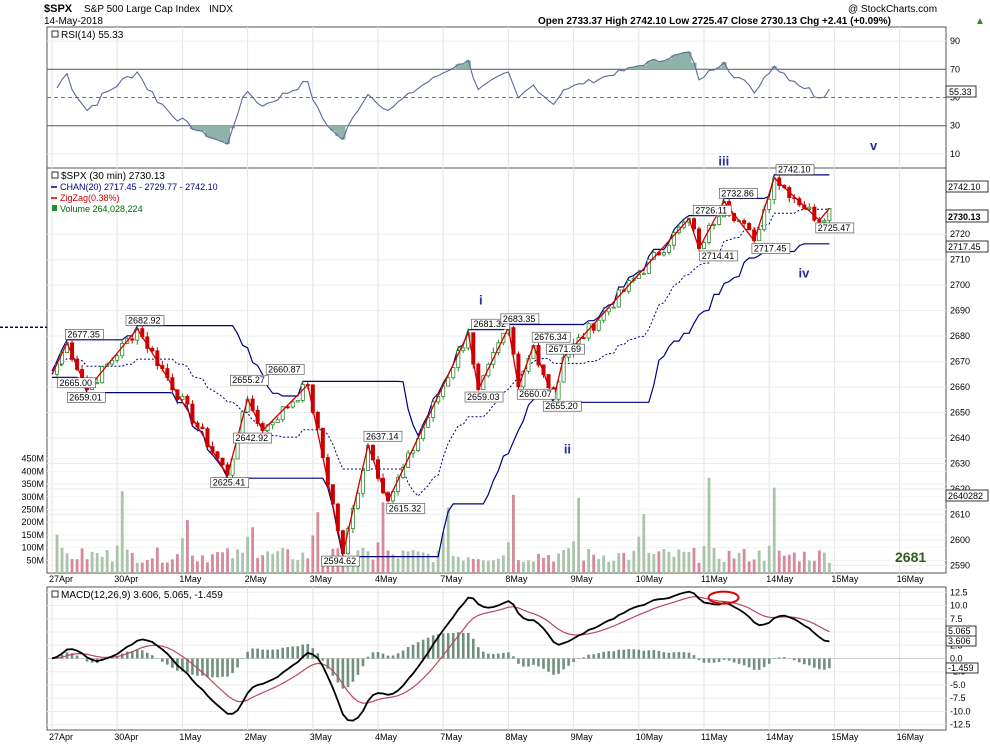  What do you see at coordinates (967, 186) in the screenshot?
I see `high-tag: 2742.10` at bounding box center [967, 186].